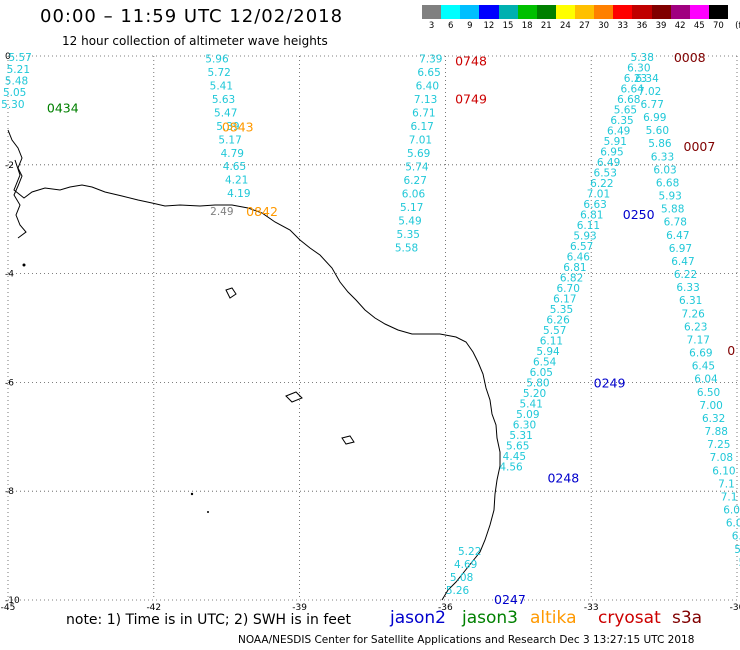 This screenshot has height=650, width=740. What do you see at coordinates (299, 606) in the screenshot?
I see `x-tick-label: -39` at bounding box center [299, 606].